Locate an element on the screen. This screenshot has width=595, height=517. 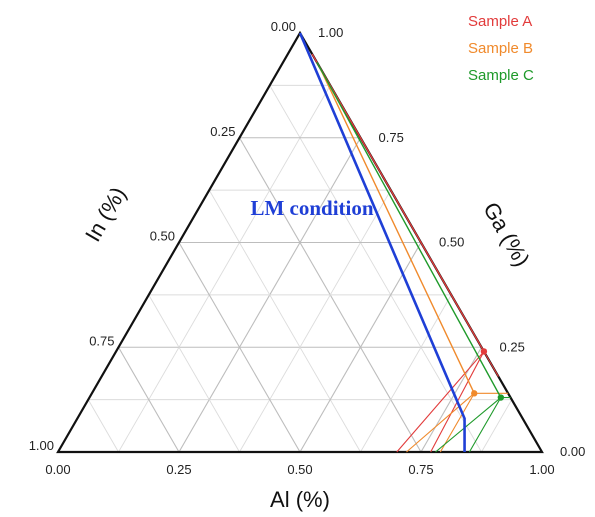
sample-b-projection-in is located at coordinates (440, 422).